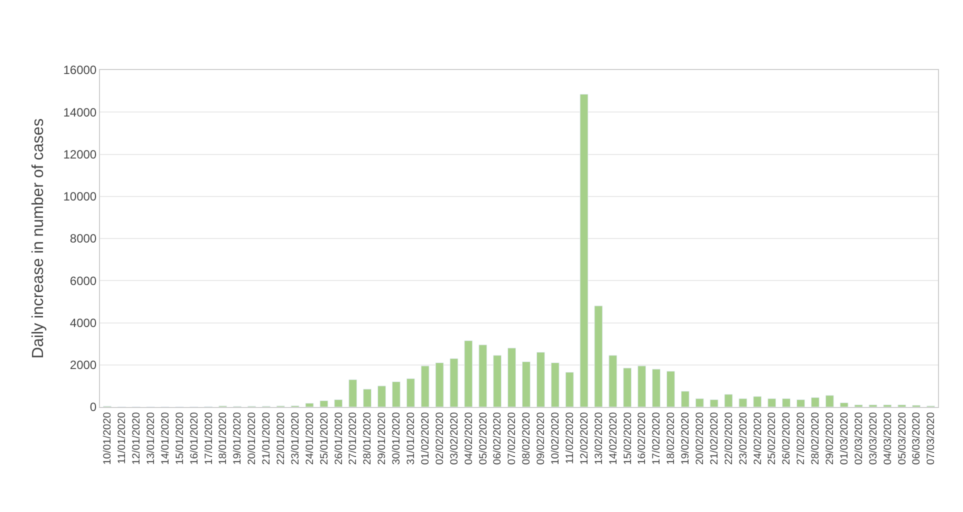 The width and height of the screenshot is (963, 512). Describe the element at coordinates (931, 438) in the screenshot. I see `x-tick-label: 07/03/2020` at that location.